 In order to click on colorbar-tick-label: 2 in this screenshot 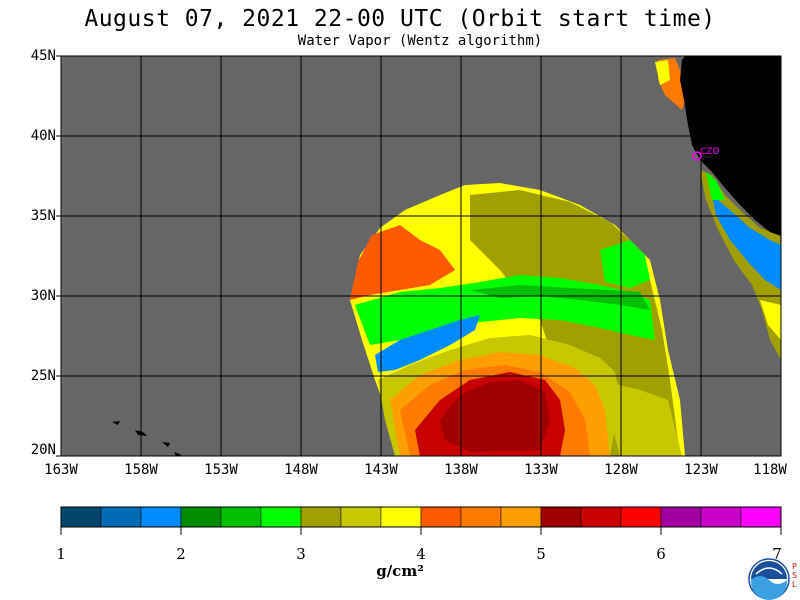, I will do `click(181, 554)`.